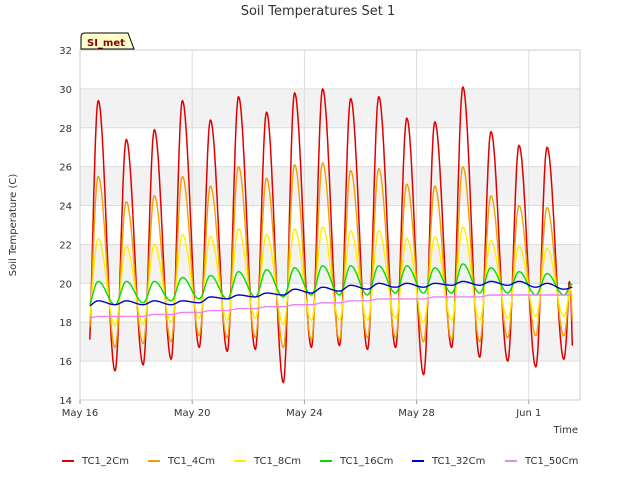 The height and width of the screenshot is (480, 640). I want to click on x-tick-label: May 16, so click(80, 413).